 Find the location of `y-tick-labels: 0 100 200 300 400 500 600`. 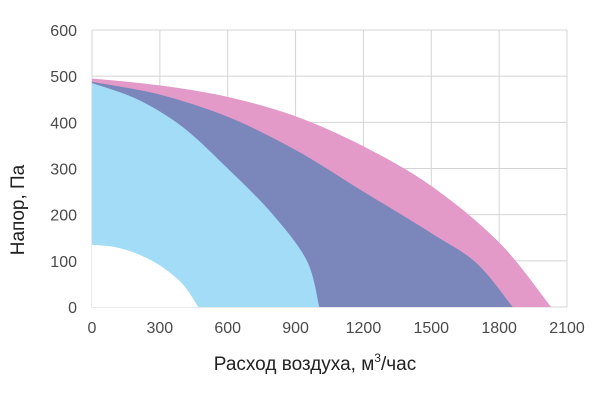

y-tick-labels: 0 100 200 300 400 500 600 is located at coordinates (63, 170).